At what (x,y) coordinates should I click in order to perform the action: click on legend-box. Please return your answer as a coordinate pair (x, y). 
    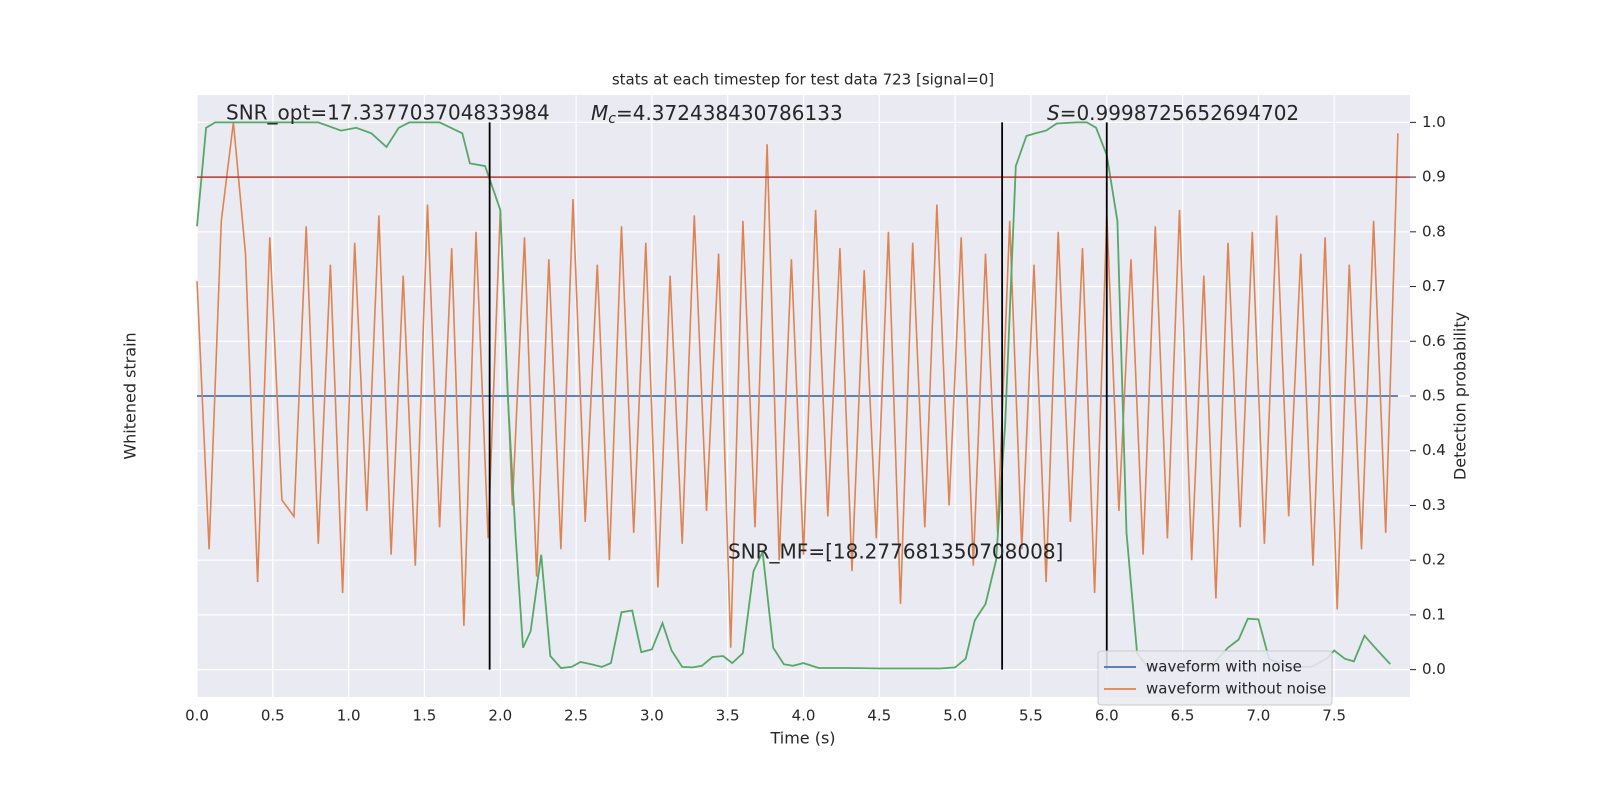
    Looking at the image, I should click on (1215, 678).